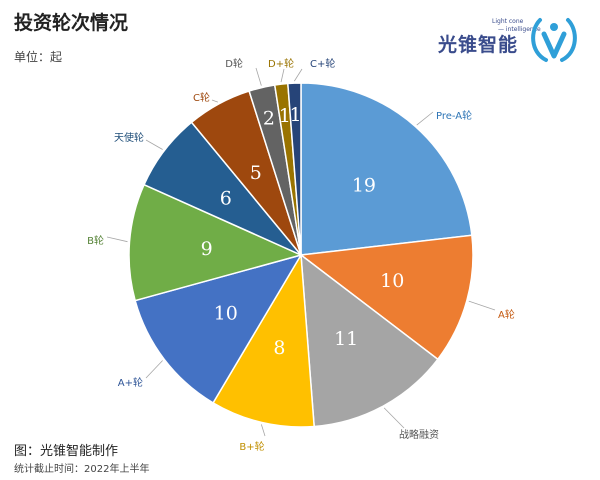  What do you see at coordinates (201, 97) in the screenshot?
I see `category-label: C轮` at bounding box center [201, 97].